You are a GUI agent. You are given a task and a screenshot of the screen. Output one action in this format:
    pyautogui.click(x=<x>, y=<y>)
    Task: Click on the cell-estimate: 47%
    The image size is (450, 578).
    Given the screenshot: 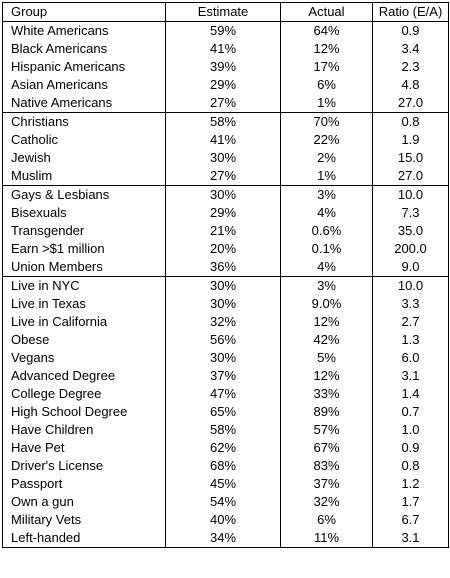 What is the action you would take?
    pyautogui.click(x=223, y=394)
    